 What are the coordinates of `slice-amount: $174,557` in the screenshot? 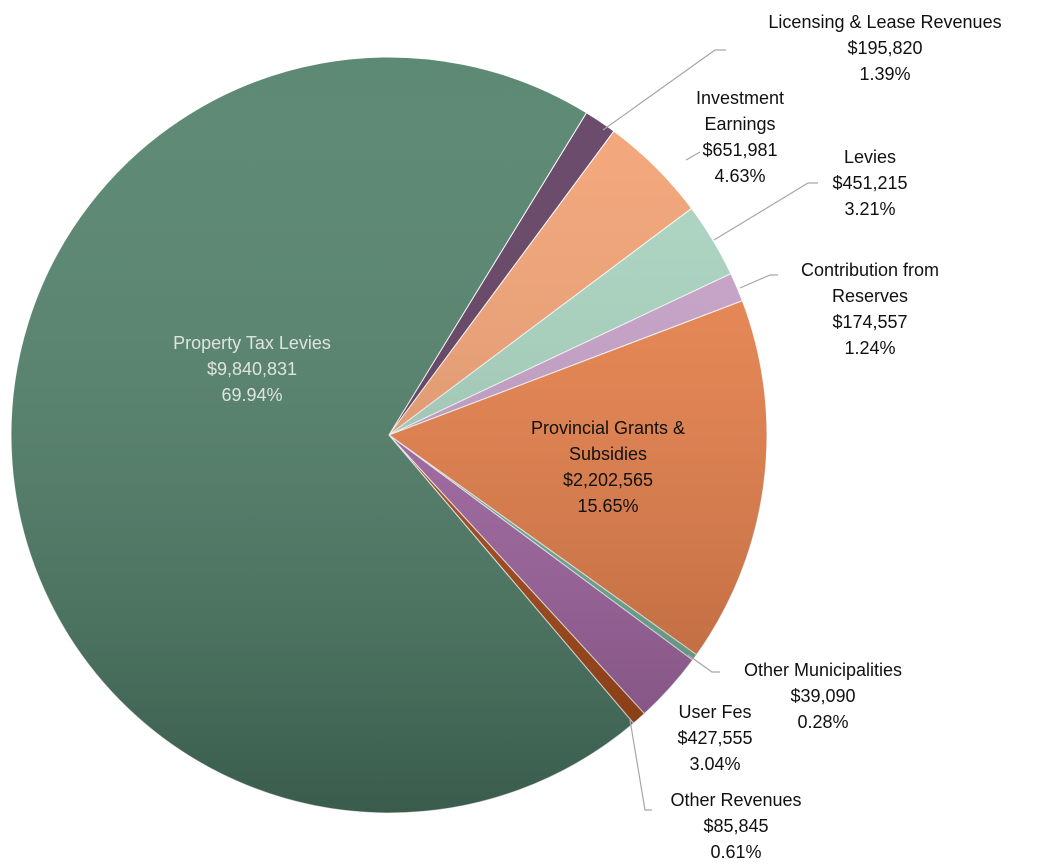 It's located at (870, 322).